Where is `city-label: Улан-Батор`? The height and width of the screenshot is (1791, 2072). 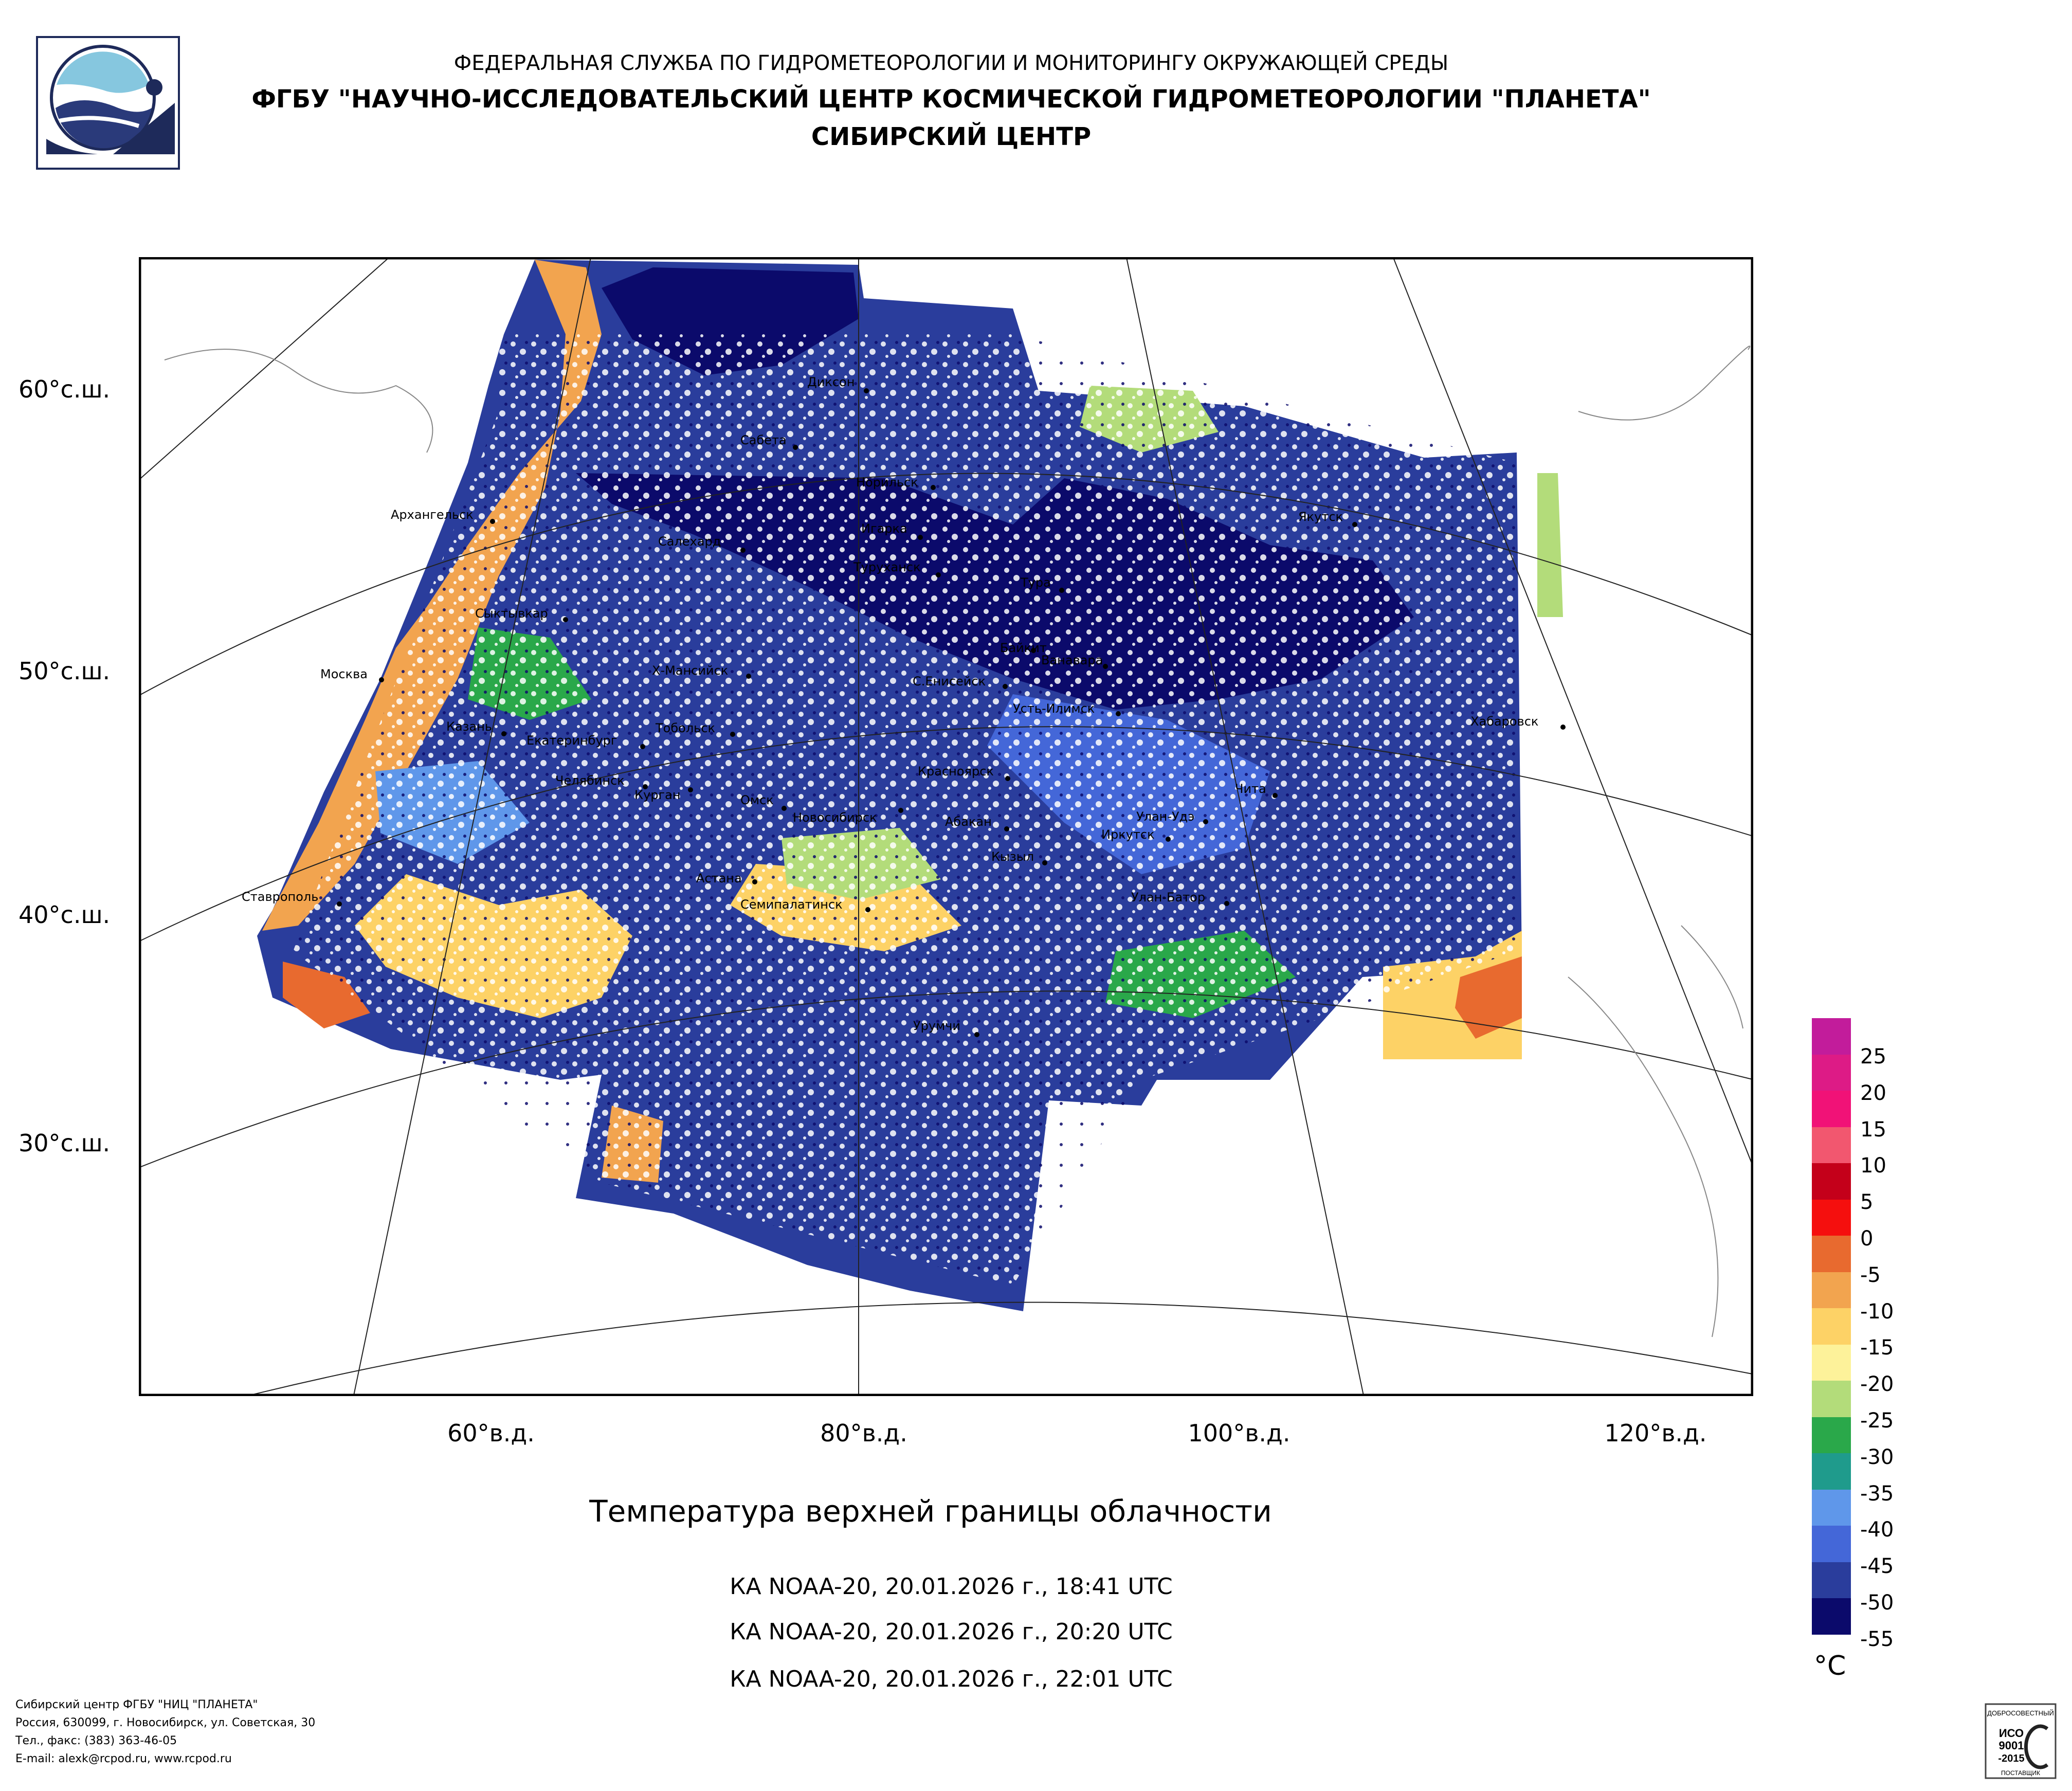
city-label: Улан-Батор is located at coordinates (1168, 897).